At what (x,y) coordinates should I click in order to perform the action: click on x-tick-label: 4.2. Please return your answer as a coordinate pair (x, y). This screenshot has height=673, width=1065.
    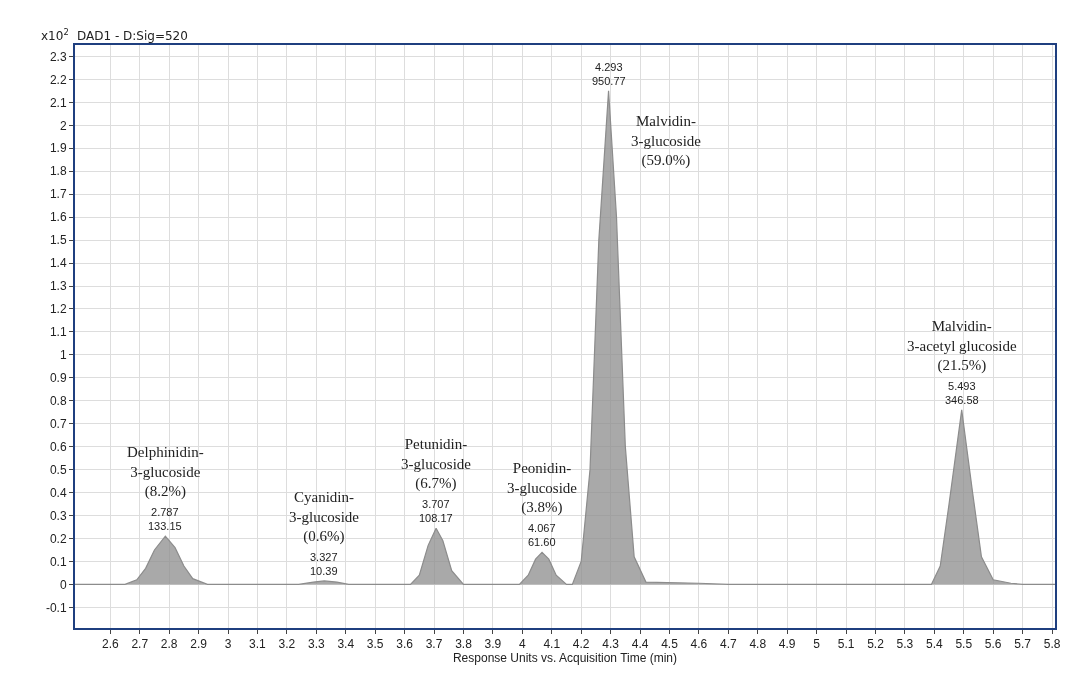
    Looking at the image, I should click on (581, 644).